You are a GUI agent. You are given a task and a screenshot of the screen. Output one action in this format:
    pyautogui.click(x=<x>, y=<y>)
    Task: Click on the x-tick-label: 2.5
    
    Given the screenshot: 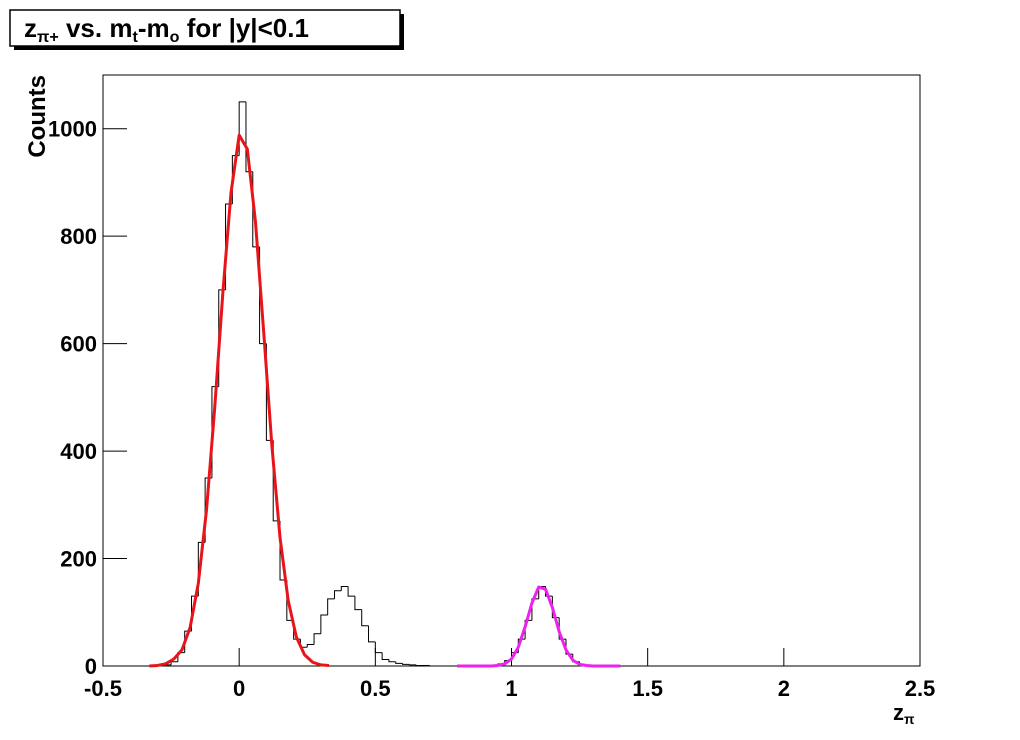 What is the action you would take?
    pyautogui.click(x=920, y=688)
    